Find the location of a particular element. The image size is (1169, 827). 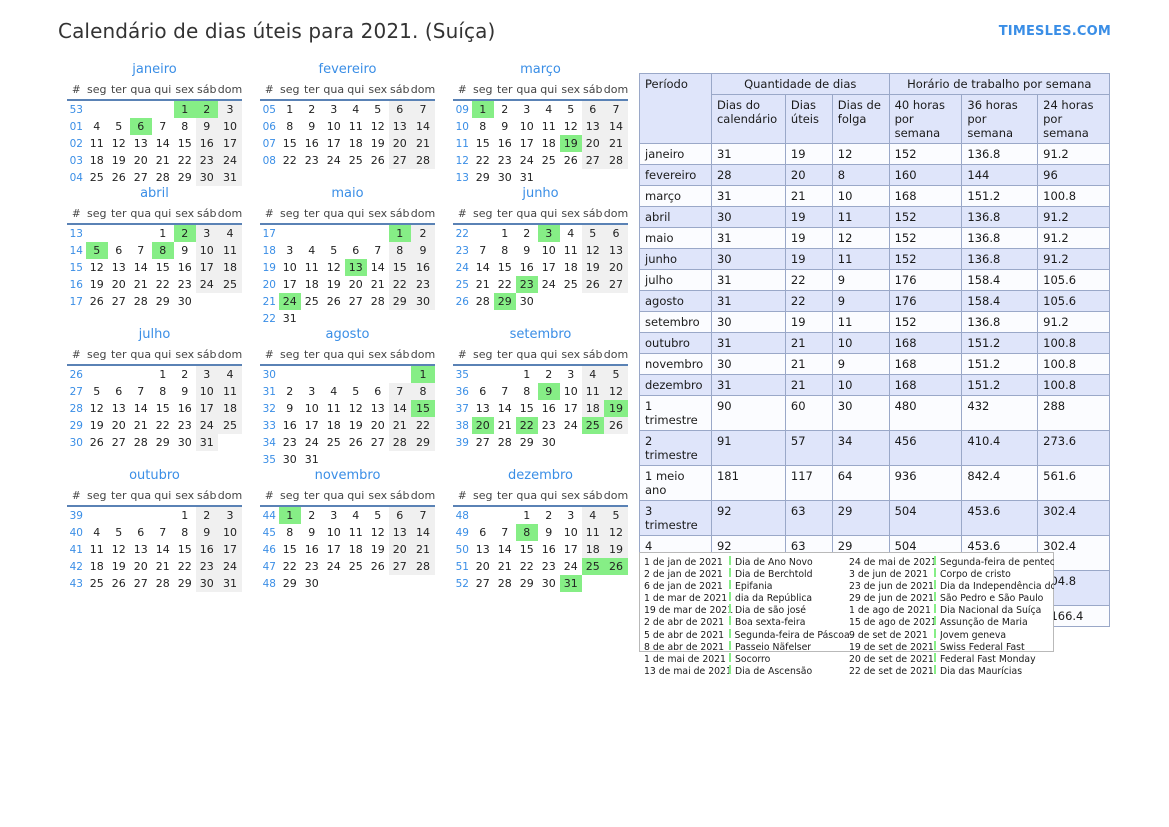

day-cell-holiday: 8 is located at coordinates (526, 532).